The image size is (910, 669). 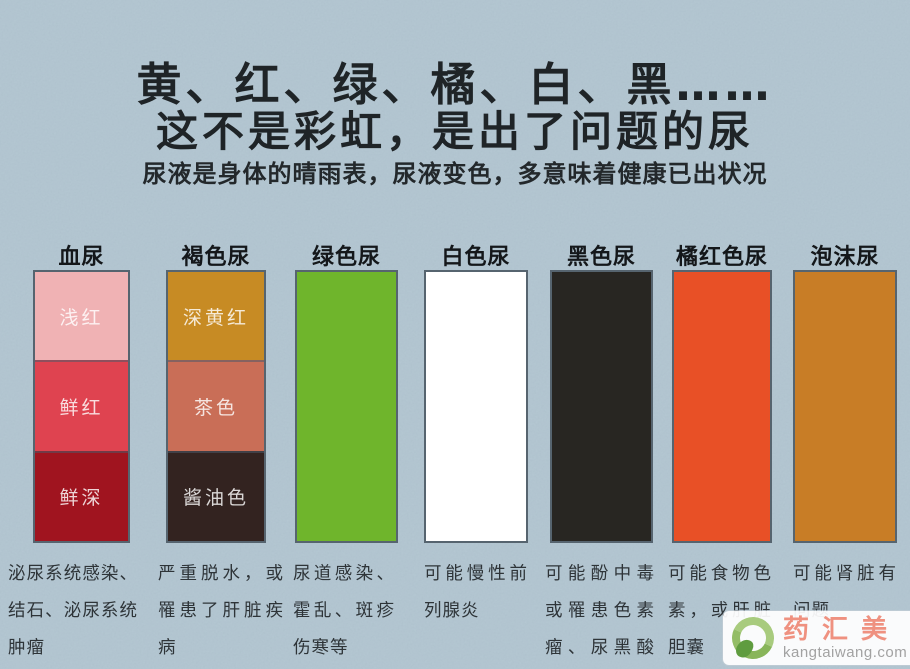 What do you see at coordinates (845, 257) in the screenshot?
I see `column-header: 泡沫尿` at bounding box center [845, 257].